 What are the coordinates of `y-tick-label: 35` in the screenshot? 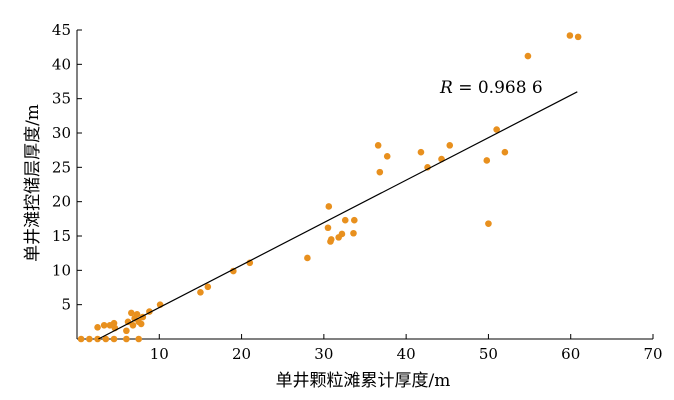 It's located at (61, 99).